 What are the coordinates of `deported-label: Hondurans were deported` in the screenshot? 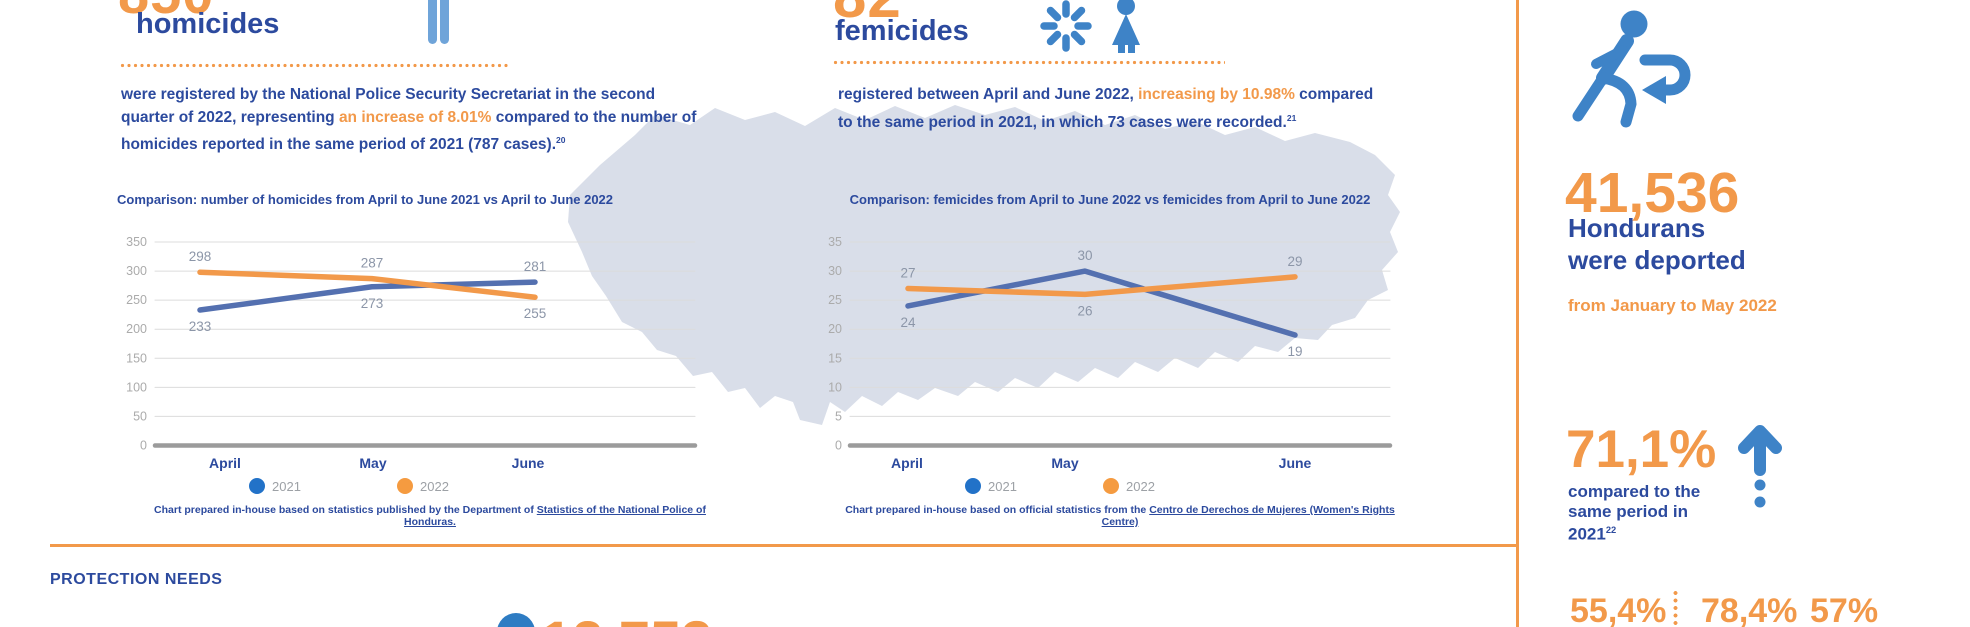 It's located at (1657, 244).